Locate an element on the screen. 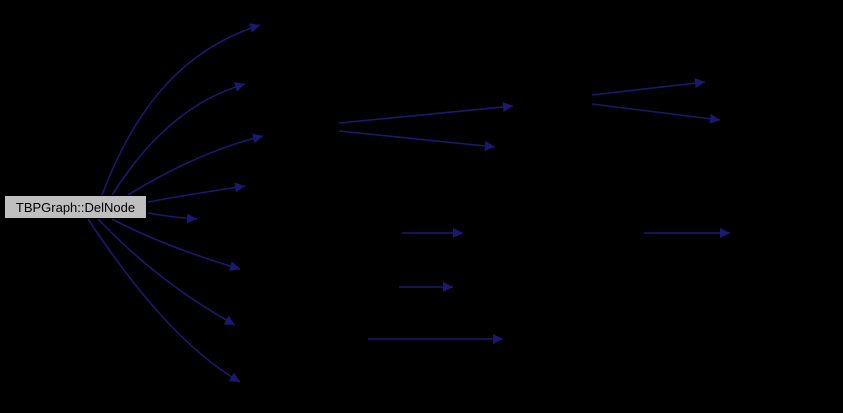 The height and width of the screenshot is (413, 843). graph-node-label: TBPGraph::DelNode is located at coordinates (75, 207).